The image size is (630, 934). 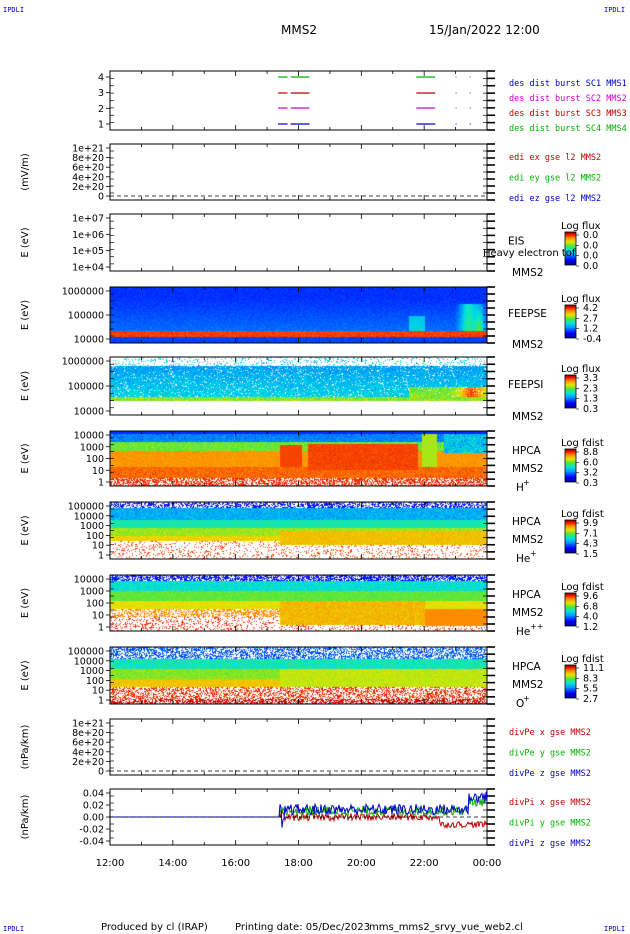 I want to click on y-tick-label-eis: 1e+05, so click(x=88, y=251).